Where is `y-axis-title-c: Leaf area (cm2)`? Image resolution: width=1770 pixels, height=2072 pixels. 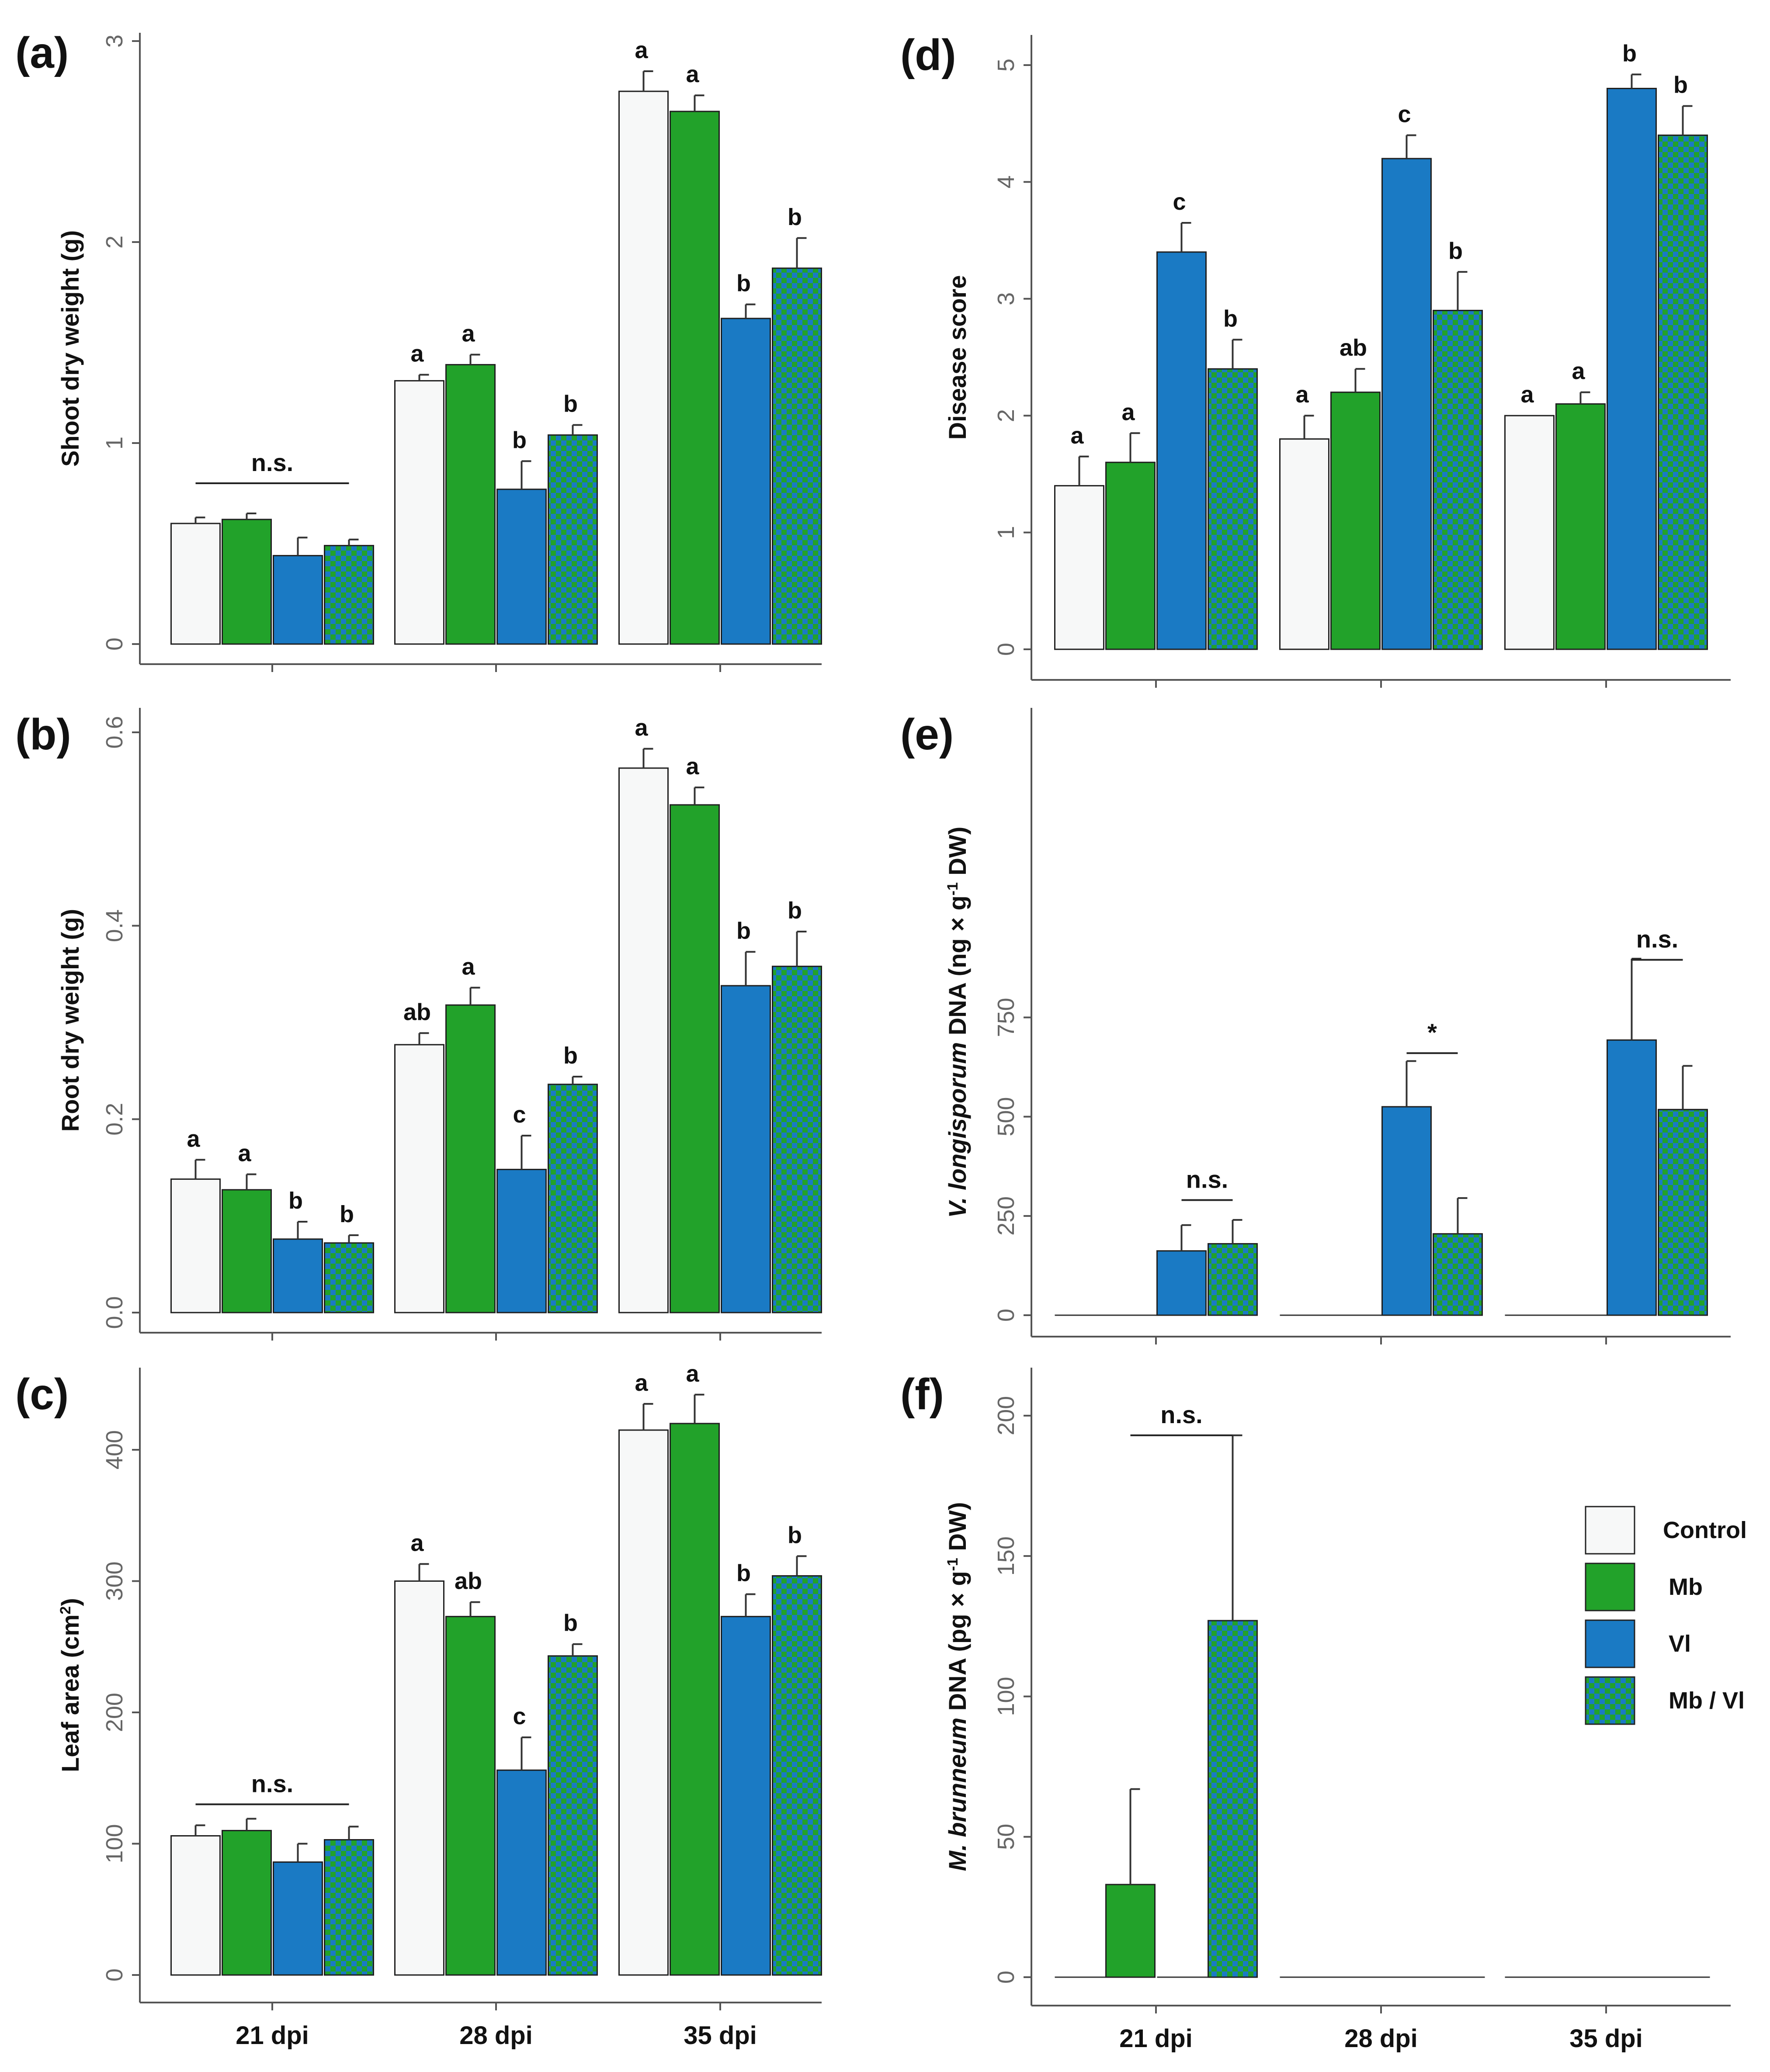
y-axis-title-c: Leaf area (cm2) is located at coordinates (70, 1685).